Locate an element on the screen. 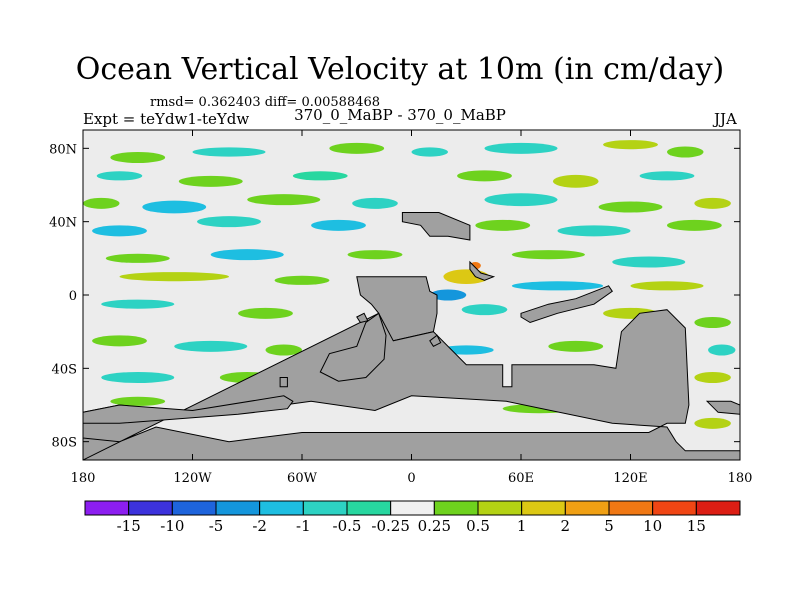  colorbar-label: 2 is located at coordinates (566, 526).